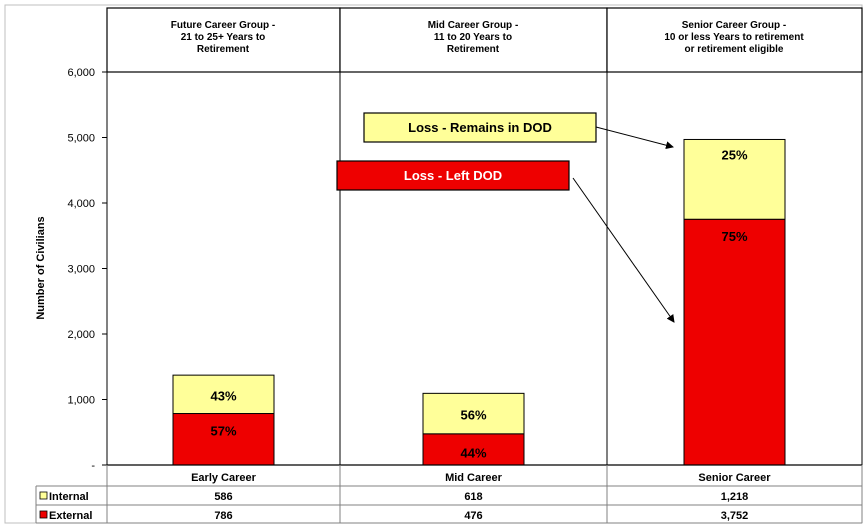 This screenshot has width=867, height=528. What do you see at coordinates (41, 267) in the screenshot?
I see `y-axis-title: Number of Civilians` at bounding box center [41, 267].